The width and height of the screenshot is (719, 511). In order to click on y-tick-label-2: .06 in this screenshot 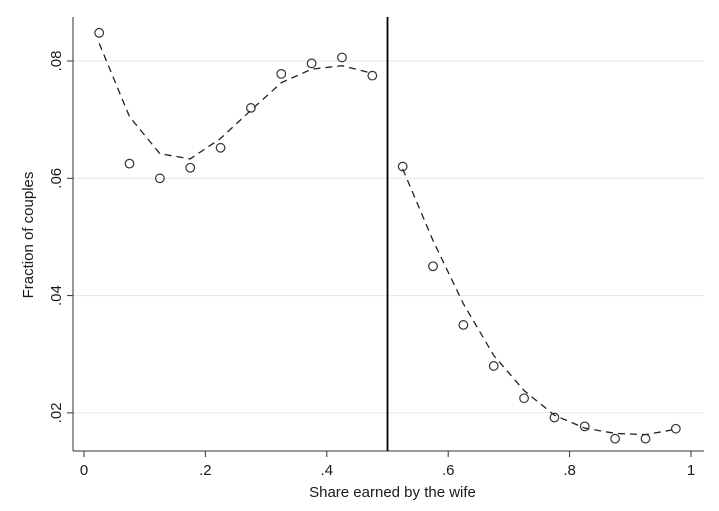, I will do `click(56, 178)`.